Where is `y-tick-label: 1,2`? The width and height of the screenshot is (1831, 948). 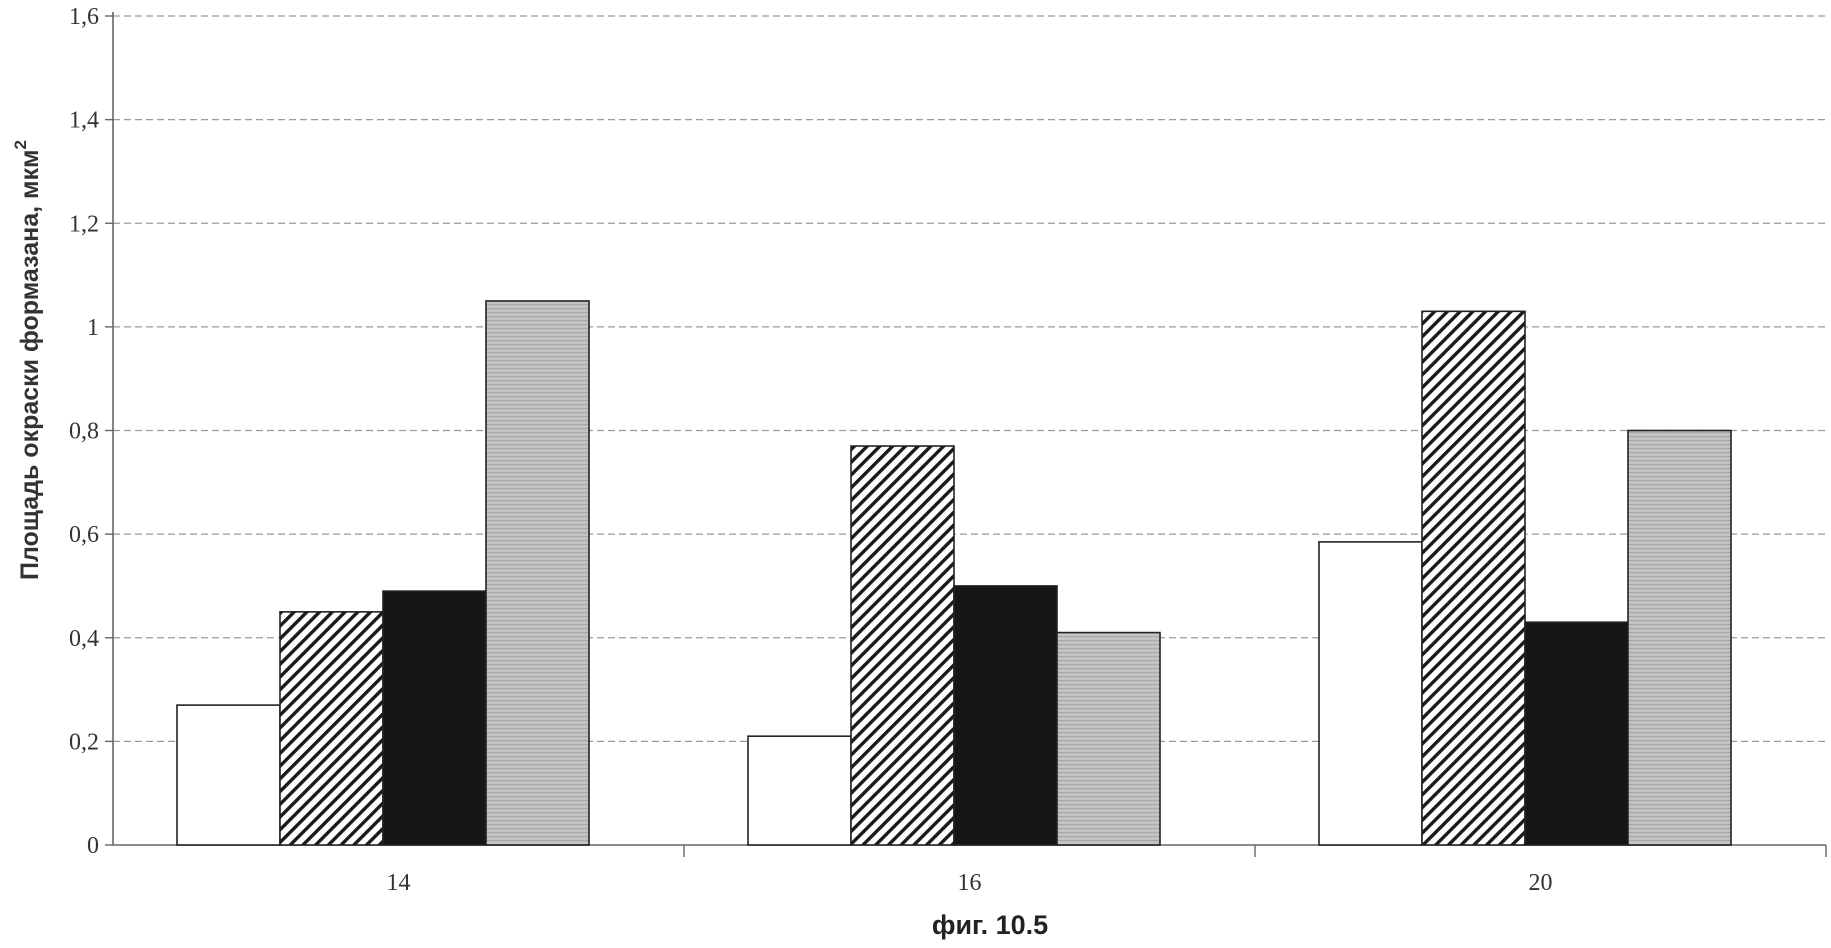
y-tick-label: 1,2 is located at coordinates (84, 224).